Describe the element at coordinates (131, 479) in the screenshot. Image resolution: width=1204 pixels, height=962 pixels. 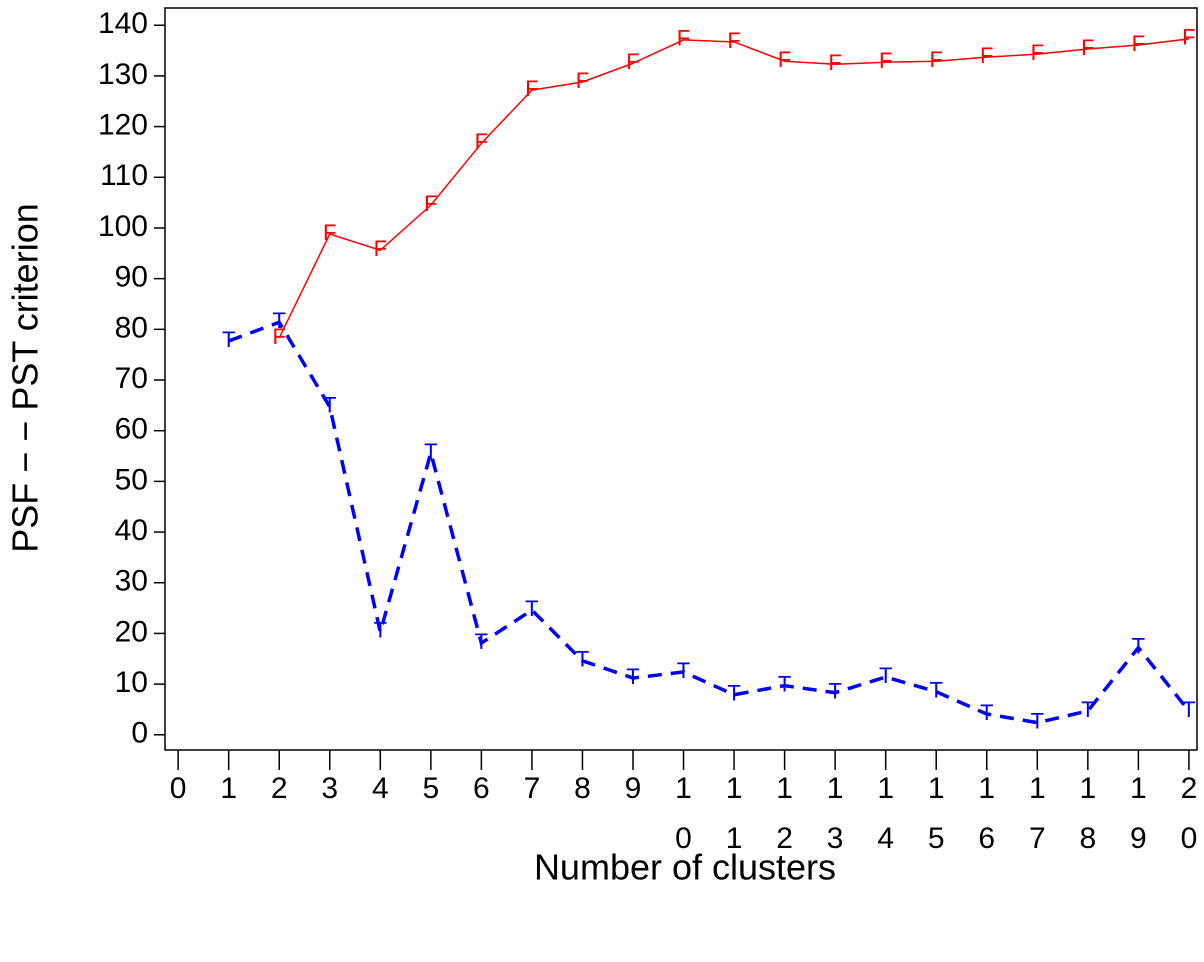
I see `y-tick-label: 50` at that location.